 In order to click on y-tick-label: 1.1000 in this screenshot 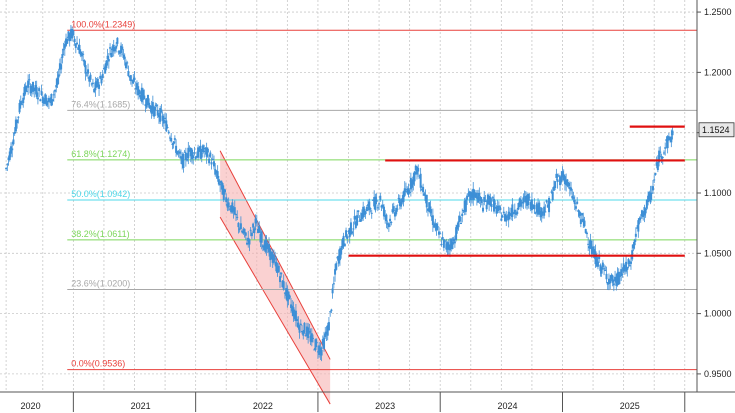, I will do `click(718, 193)`.